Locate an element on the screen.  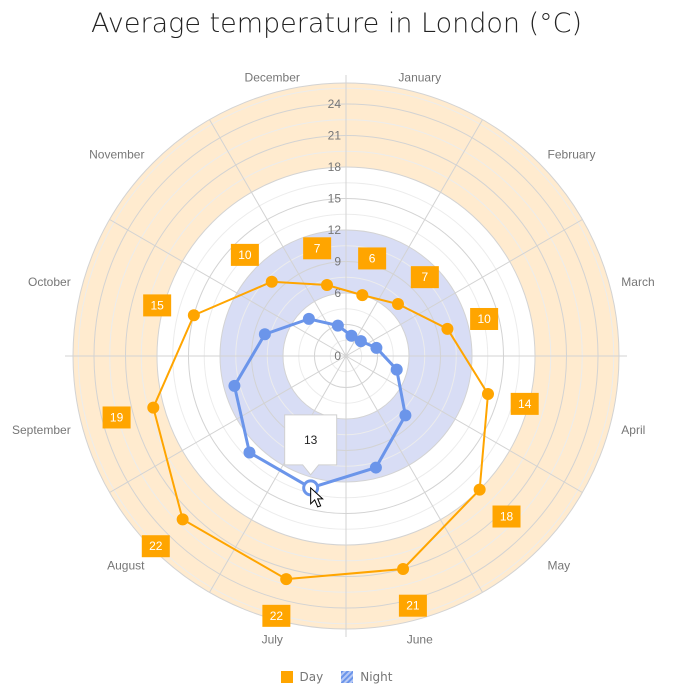
legend-item-day: Day is located at coordinates (302, 677).